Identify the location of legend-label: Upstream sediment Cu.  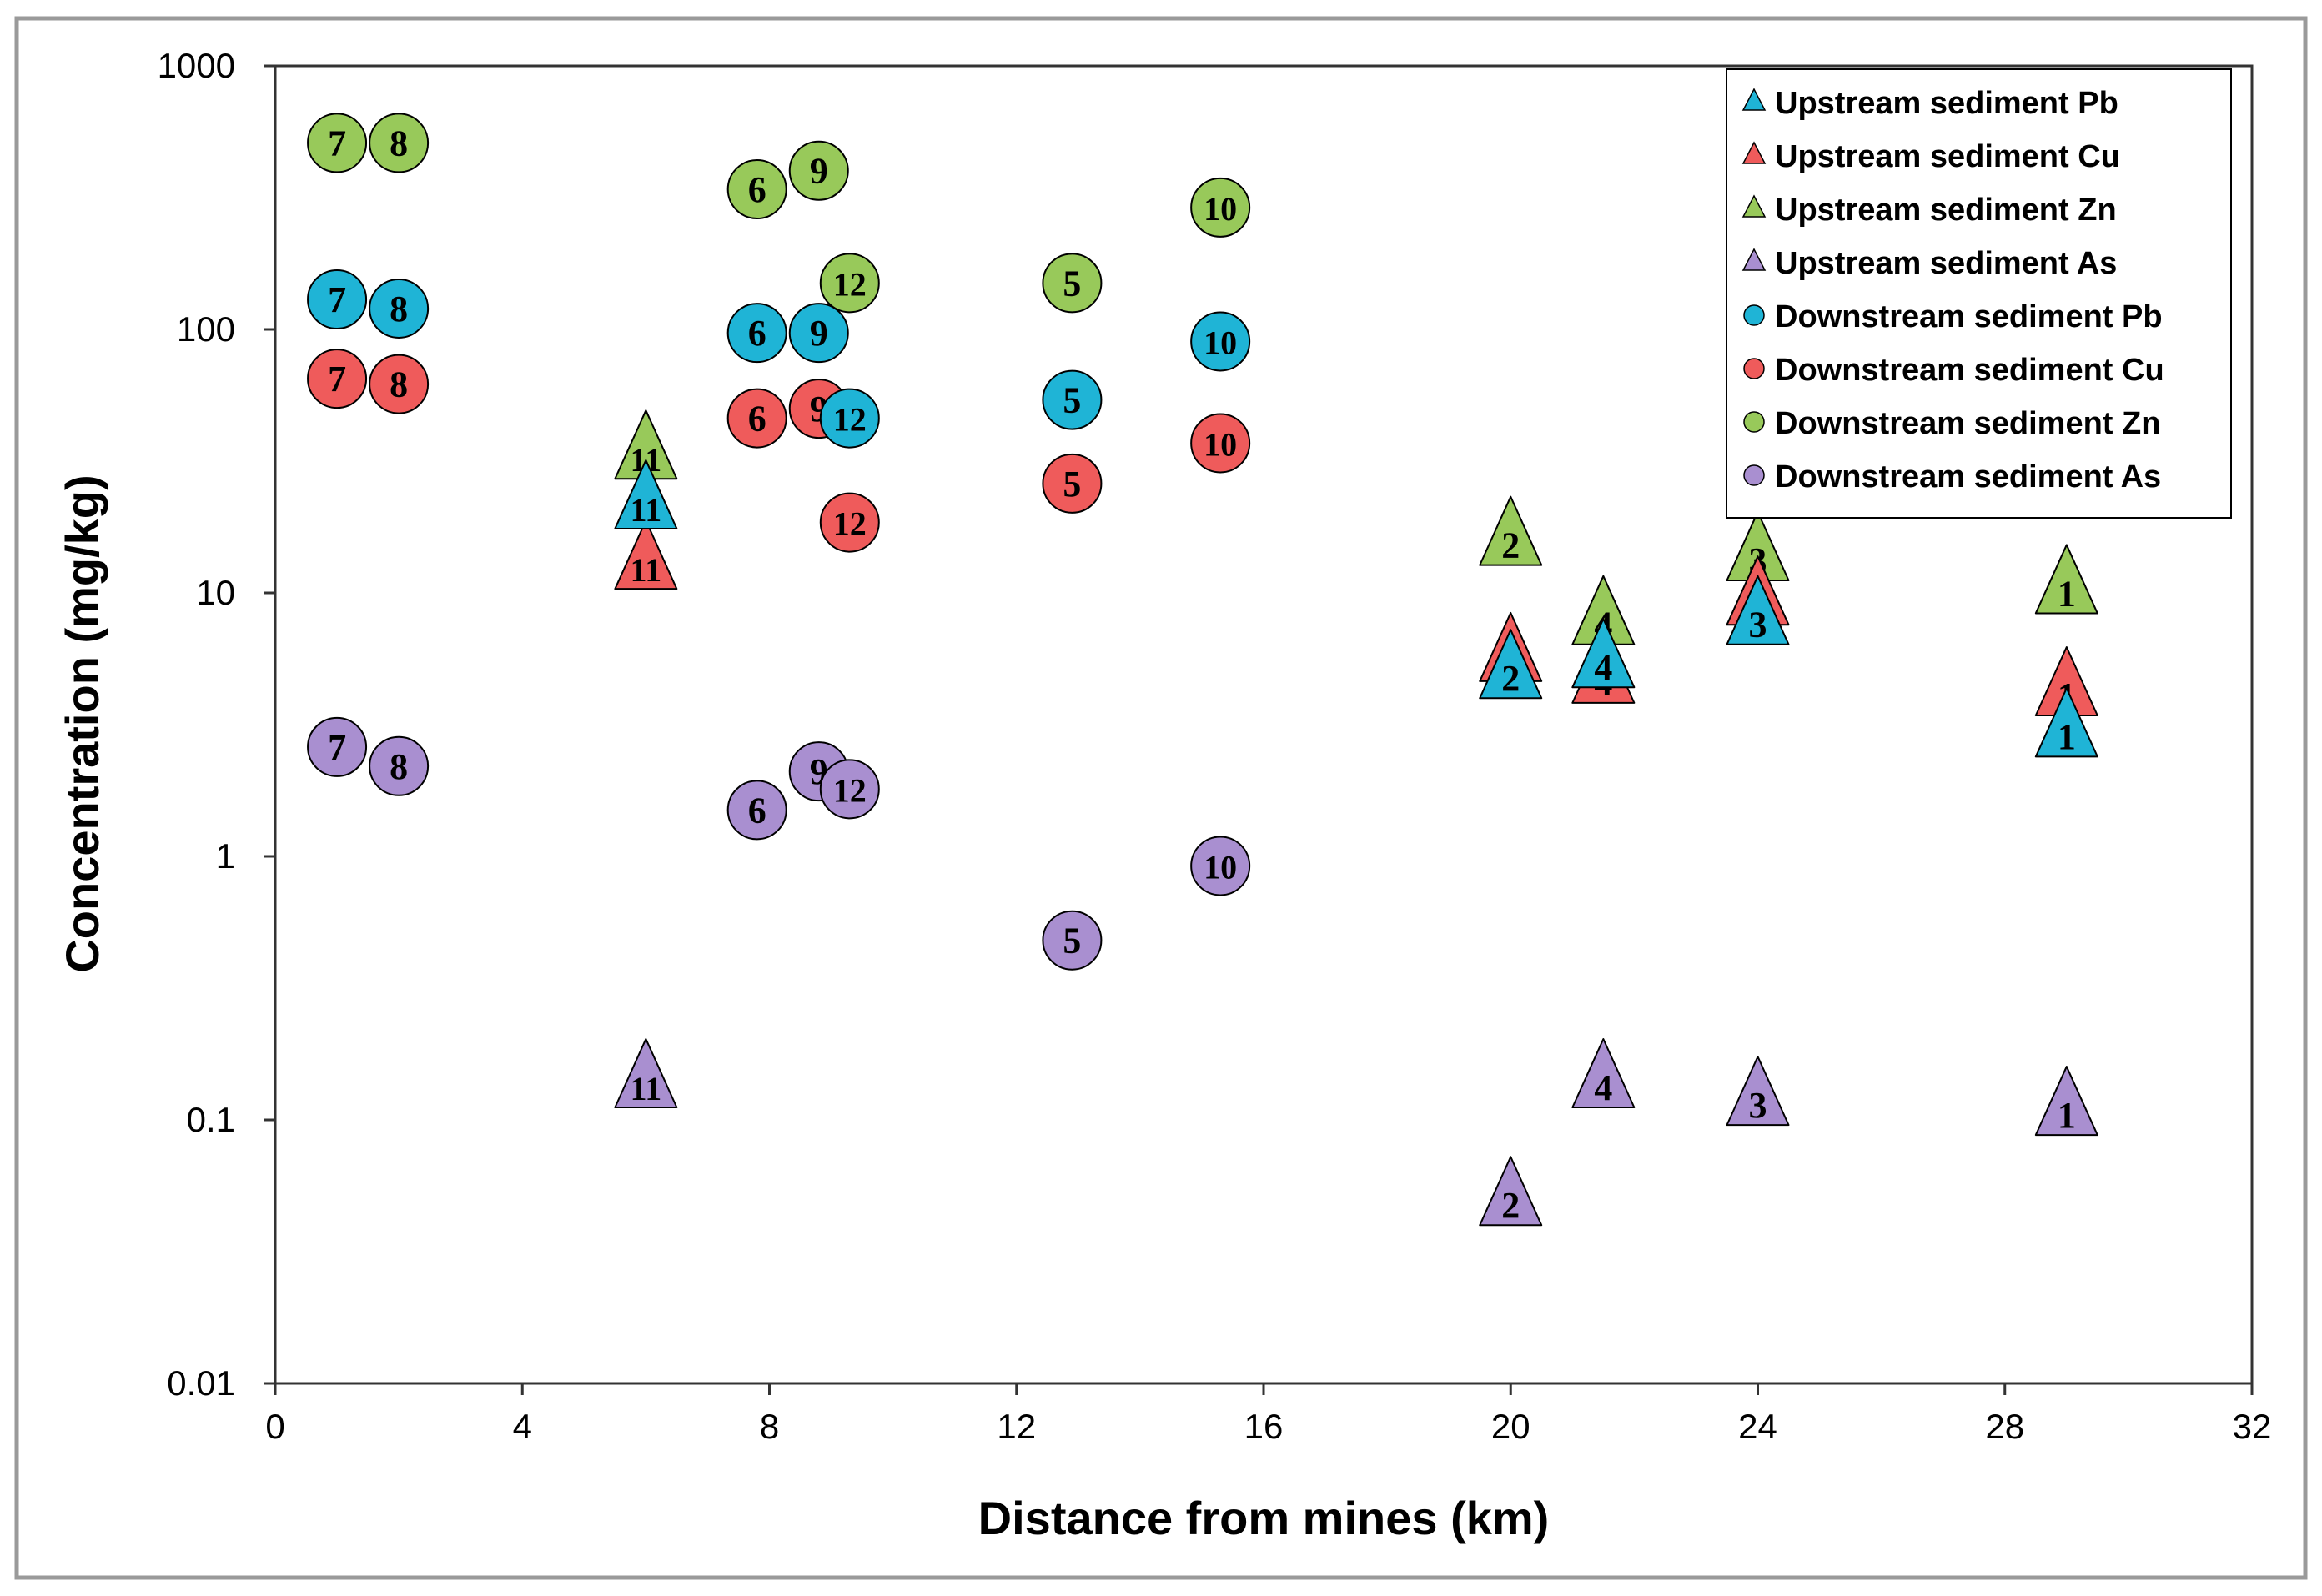
(1948, 156).